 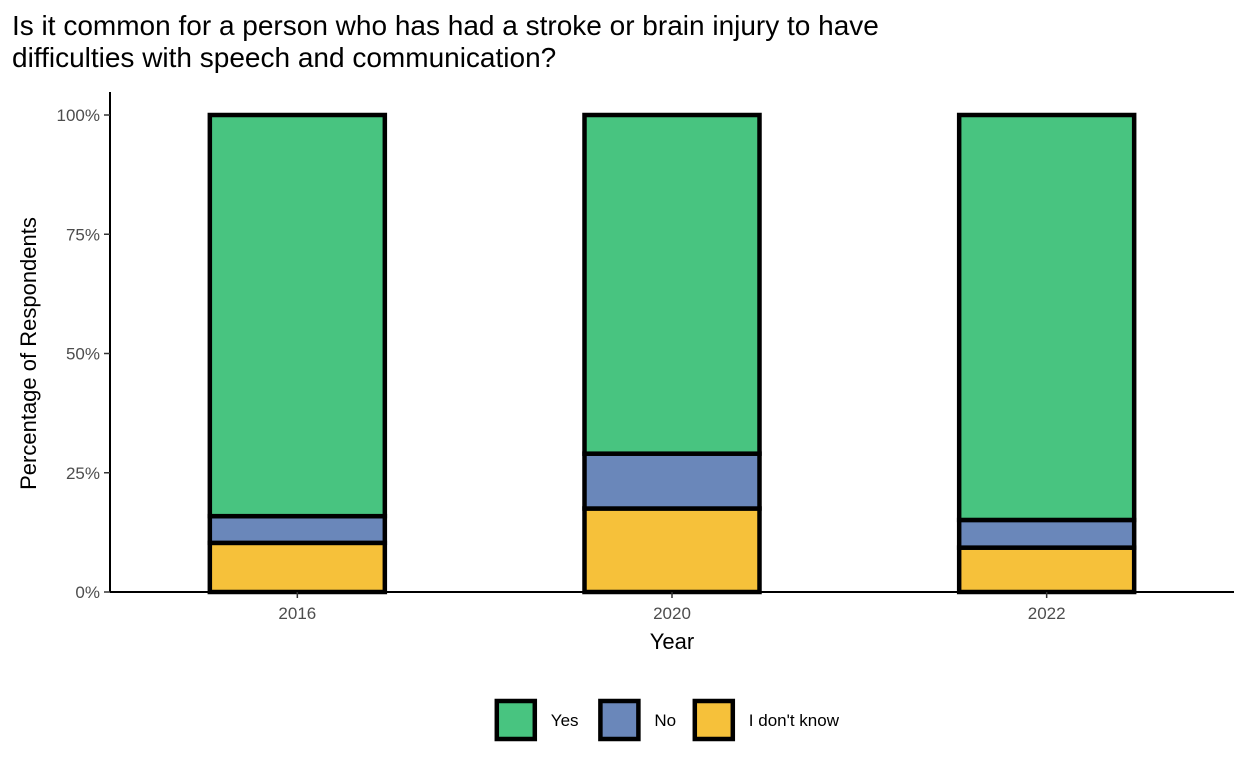 What do you see at coordinates (1046, 533) in the screenshot?
I see `bar-2022-no` at bounding box center [1046, 533].